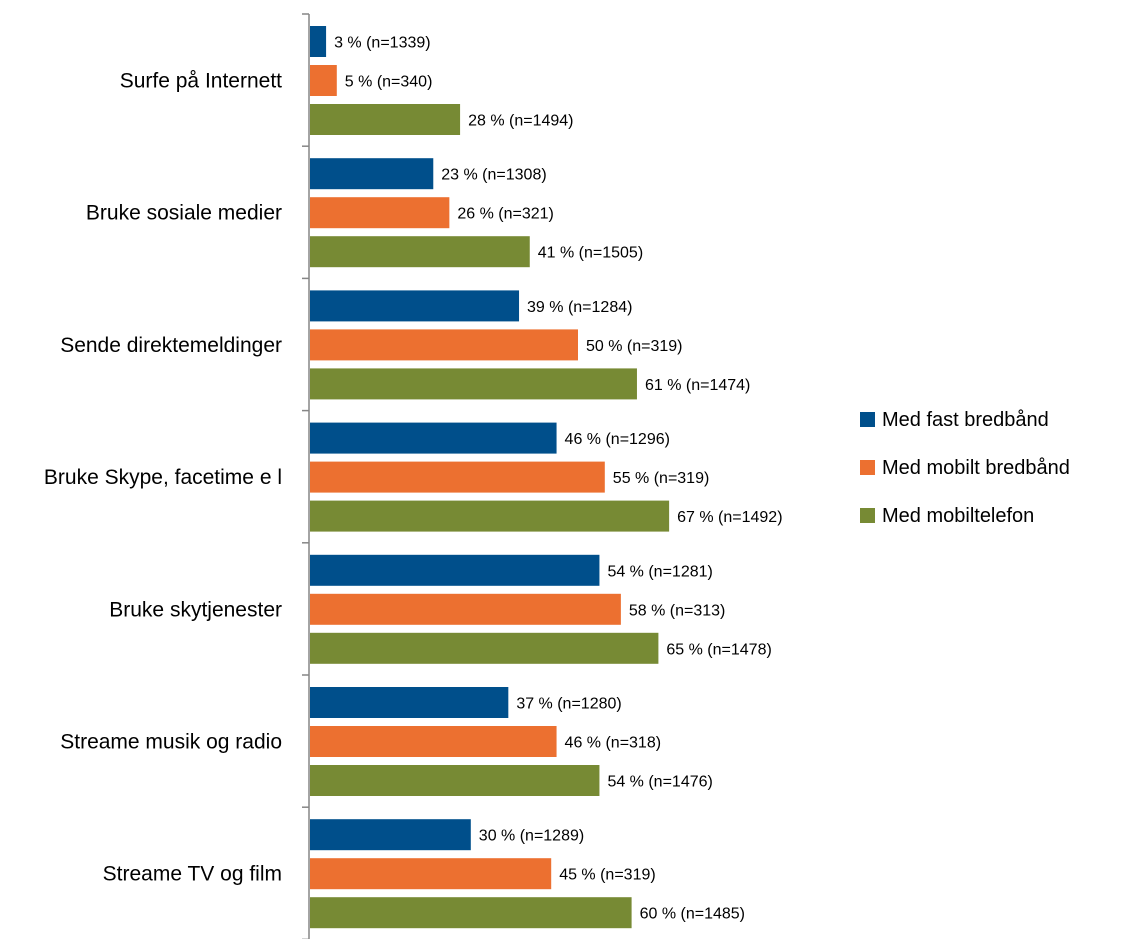 This screenshot has height=939, width=1121. What do you see at coordinates (634, 346) in the screenshot?
I see `data-label: 50 % (n=319)` at bounding box center [634, 346].